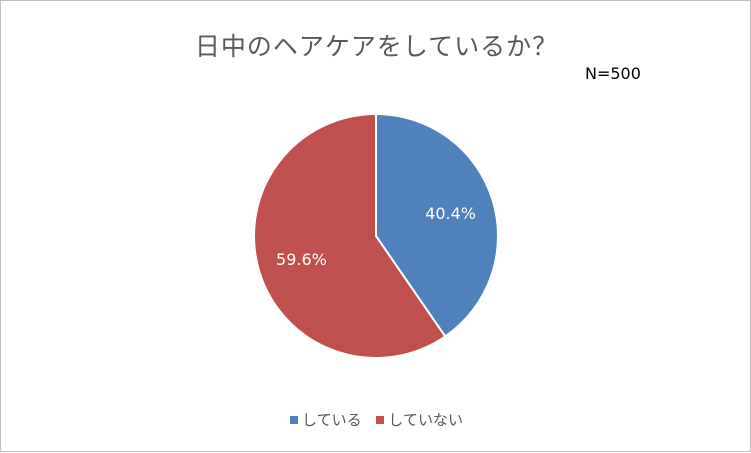 This screenshot has width=751, height=453. What do you see at coordinates (376, 46) in the screenshot?
I see `chart-title: 日中のヘアケアをしているか？` at bounding box center [376, 46].